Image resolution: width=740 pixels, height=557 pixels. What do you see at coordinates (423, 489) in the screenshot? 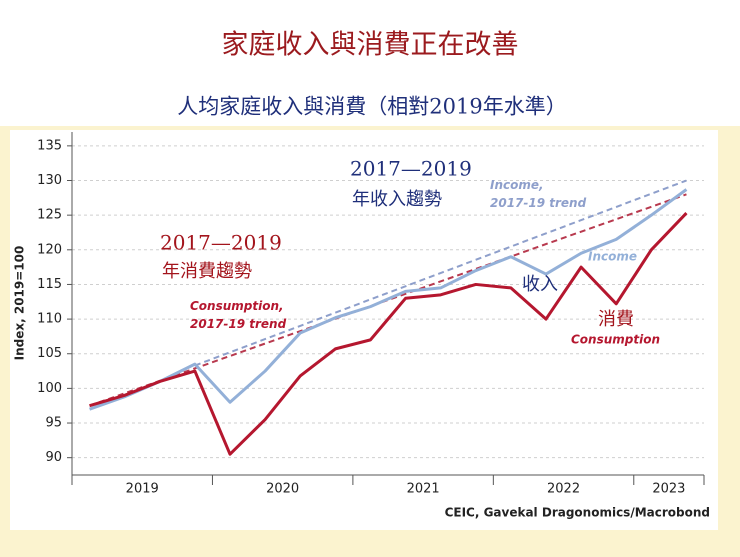
I see `x-tick-label: 2021` at bounding box center [423, 489].